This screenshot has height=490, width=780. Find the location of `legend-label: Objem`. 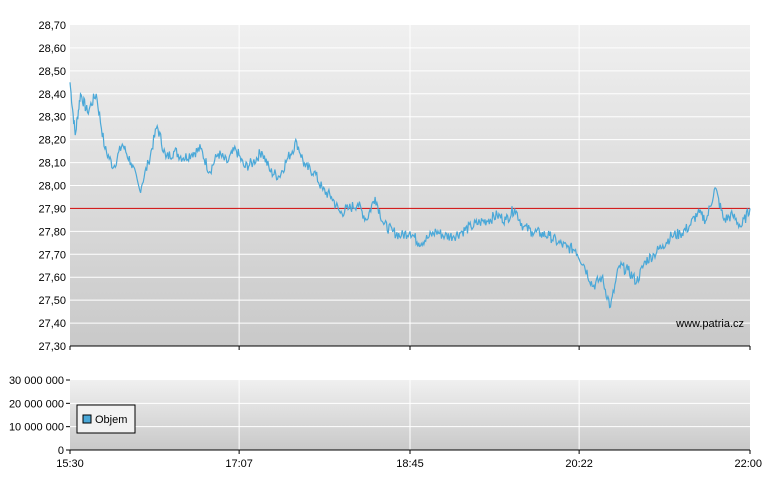

legend-label: Objem is located at coordinates (111, 420).